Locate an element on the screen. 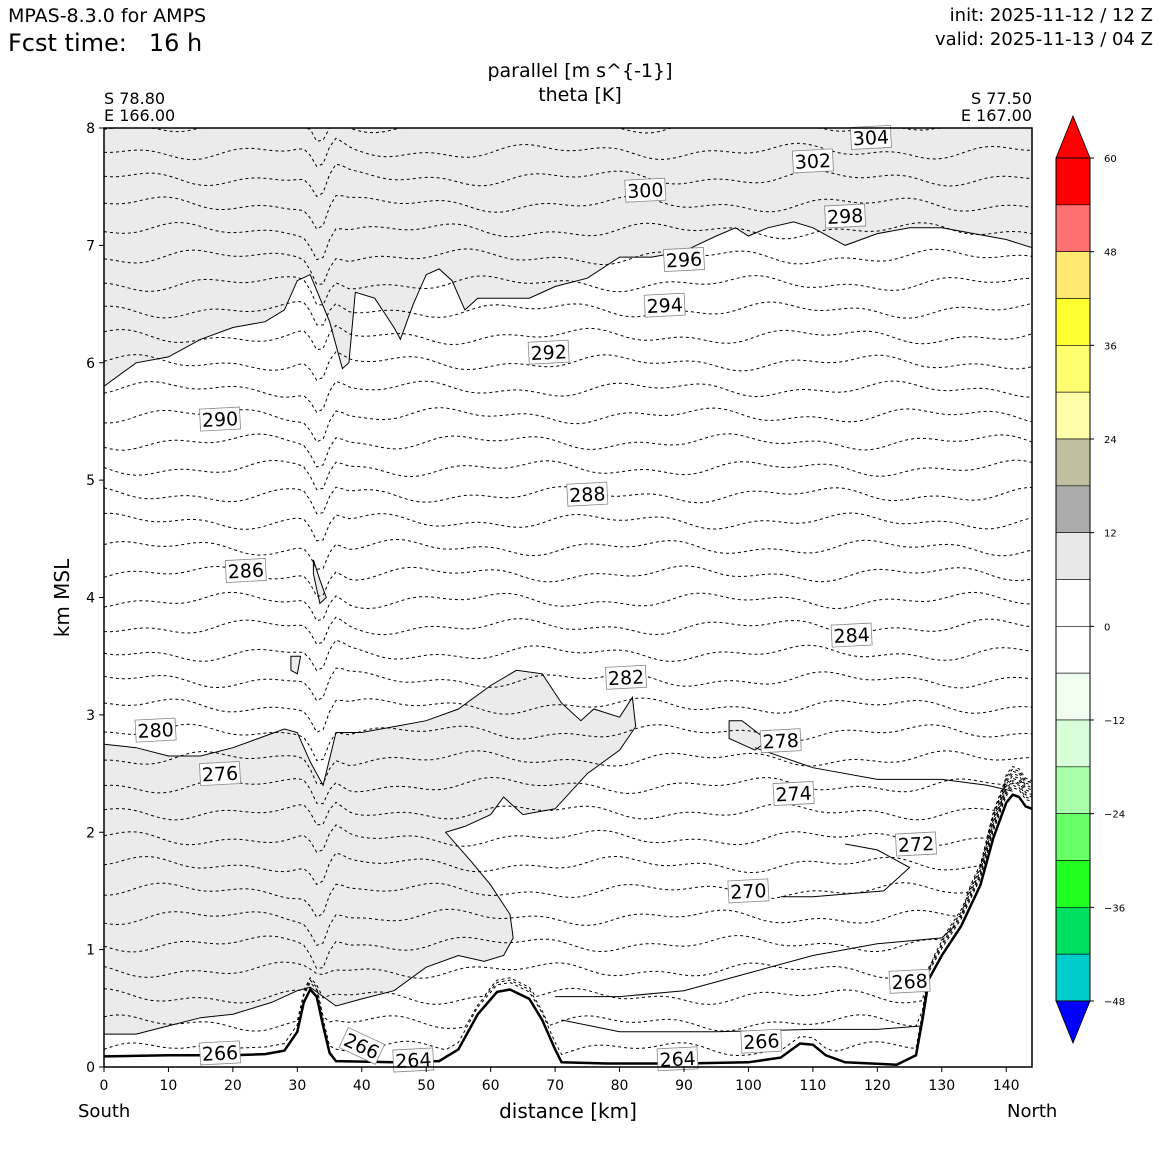 This screenshot has width=1160, height=1160. theta-label-text: 284 is located at coordinates (851, 636).